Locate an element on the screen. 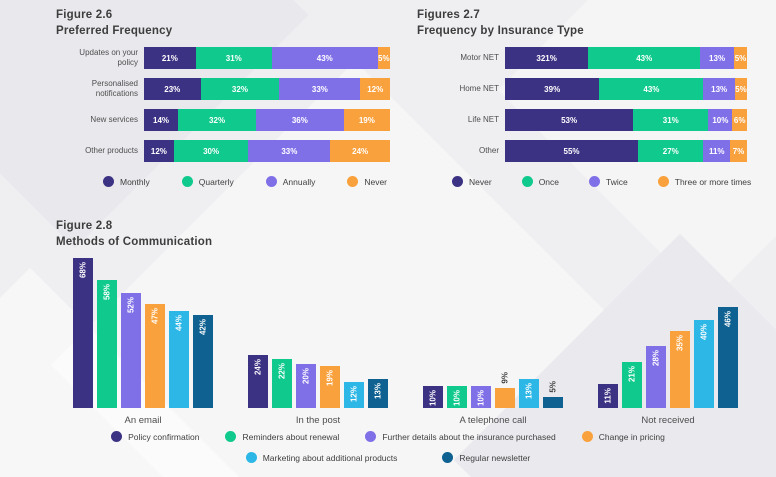 The image size is (776, 477). fig26-title: Figure 2.6 Preferred Frequency is located at coordinates (114, 23).